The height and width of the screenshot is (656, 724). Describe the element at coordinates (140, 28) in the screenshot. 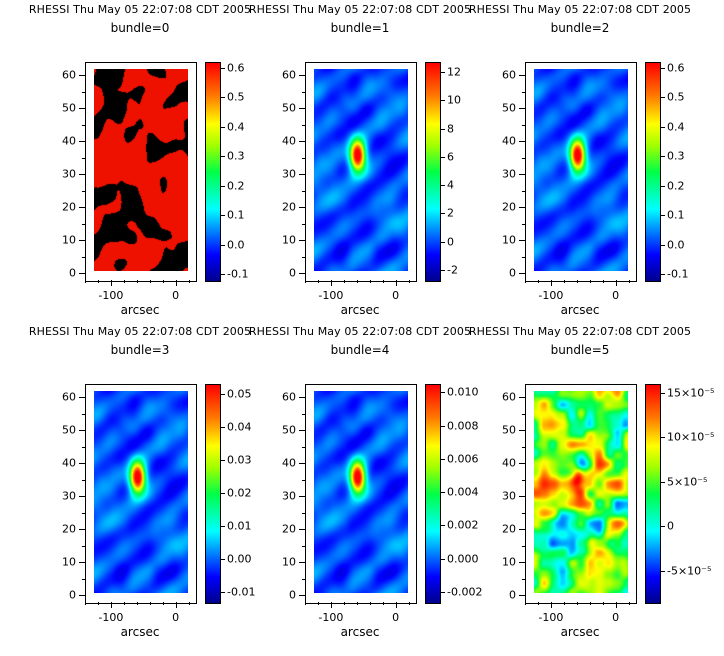

I see `panel-subtitle: bundle=0` at that location.